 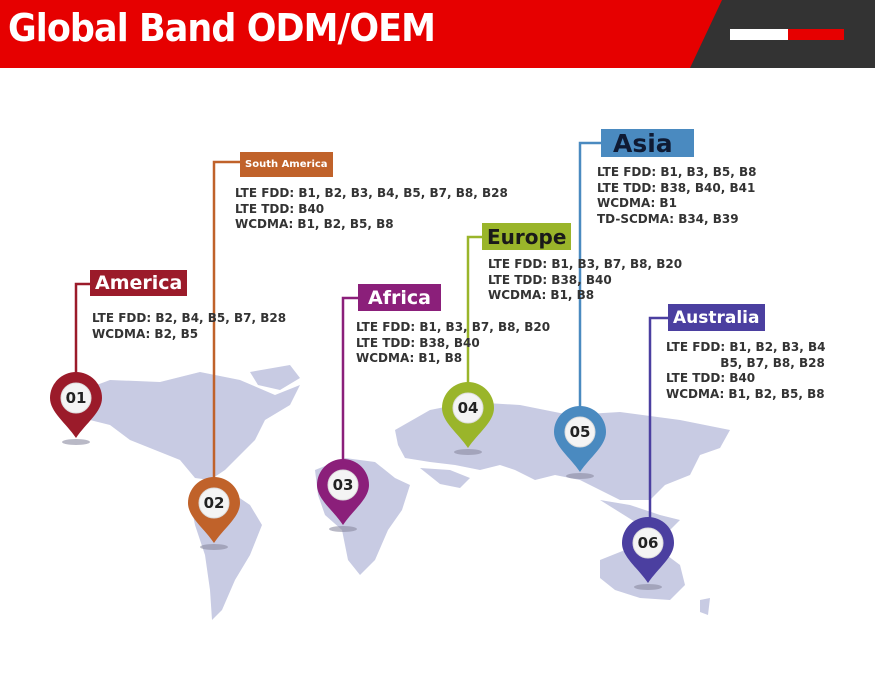 I want to click on pin-america, so click(x=76, y=408).